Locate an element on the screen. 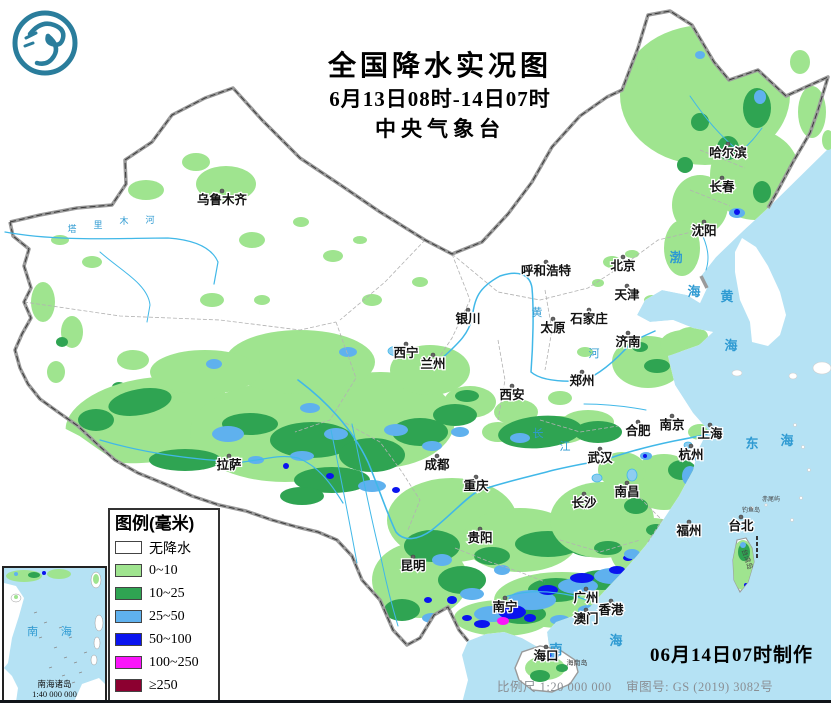  legend-rows: 无降水 0~10 10~25 25~50 50~100 100~250 ≥250 is located at coordinates (164, 616).